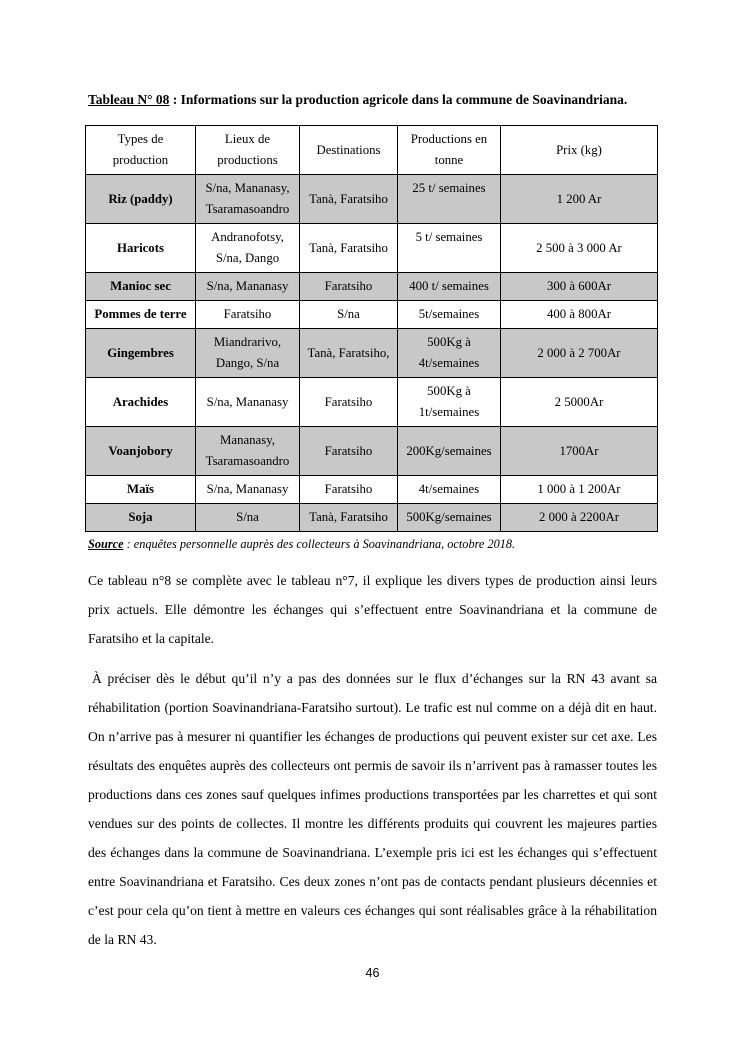  Describe the element at coordinates (449, 517) in the screenshot. I see `table-cell: 500Kg/semaines` at that location.